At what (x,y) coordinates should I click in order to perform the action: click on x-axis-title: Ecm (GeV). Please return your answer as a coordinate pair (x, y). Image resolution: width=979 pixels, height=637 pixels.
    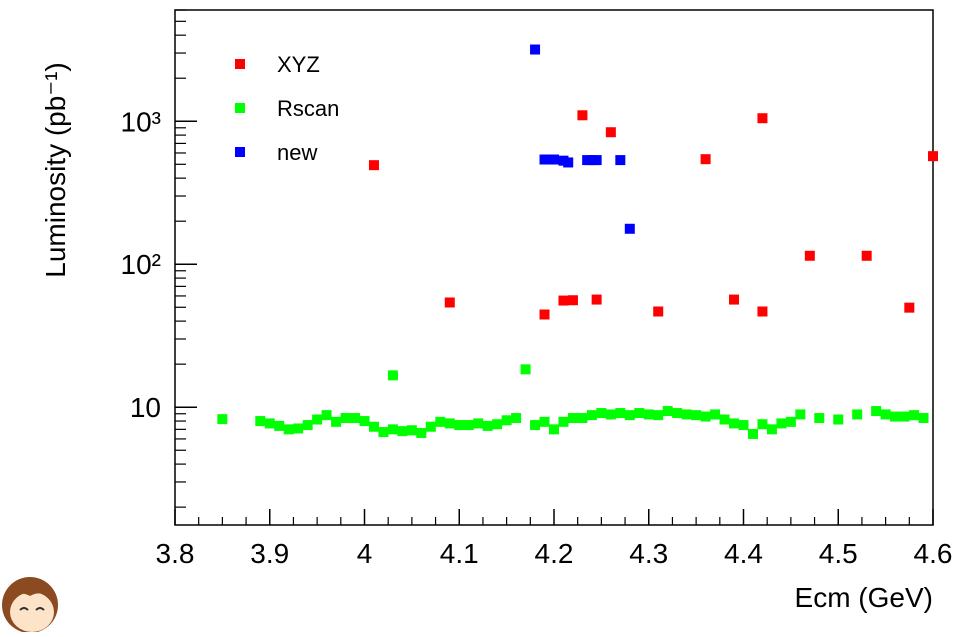
    Looking at the image, I should click on (864, 597).